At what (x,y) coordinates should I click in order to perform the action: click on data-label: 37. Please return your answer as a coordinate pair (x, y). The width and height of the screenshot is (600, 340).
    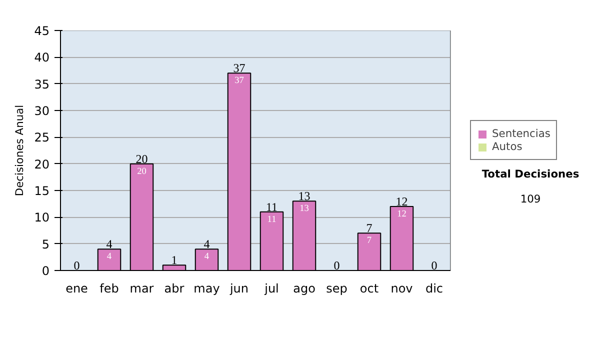
    Looking at the image, I should click on (239, 81).